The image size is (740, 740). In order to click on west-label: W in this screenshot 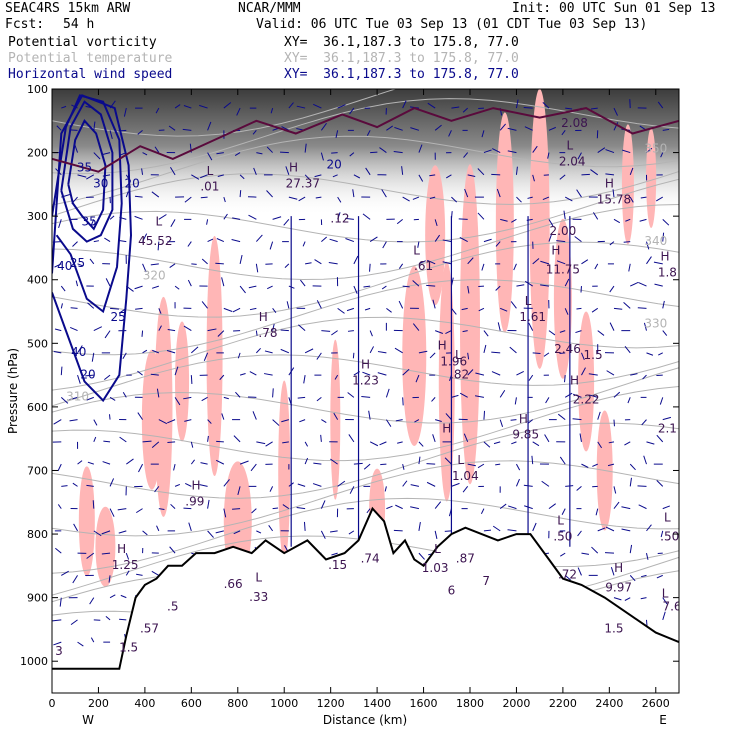, I will do `click(88, 720)`.